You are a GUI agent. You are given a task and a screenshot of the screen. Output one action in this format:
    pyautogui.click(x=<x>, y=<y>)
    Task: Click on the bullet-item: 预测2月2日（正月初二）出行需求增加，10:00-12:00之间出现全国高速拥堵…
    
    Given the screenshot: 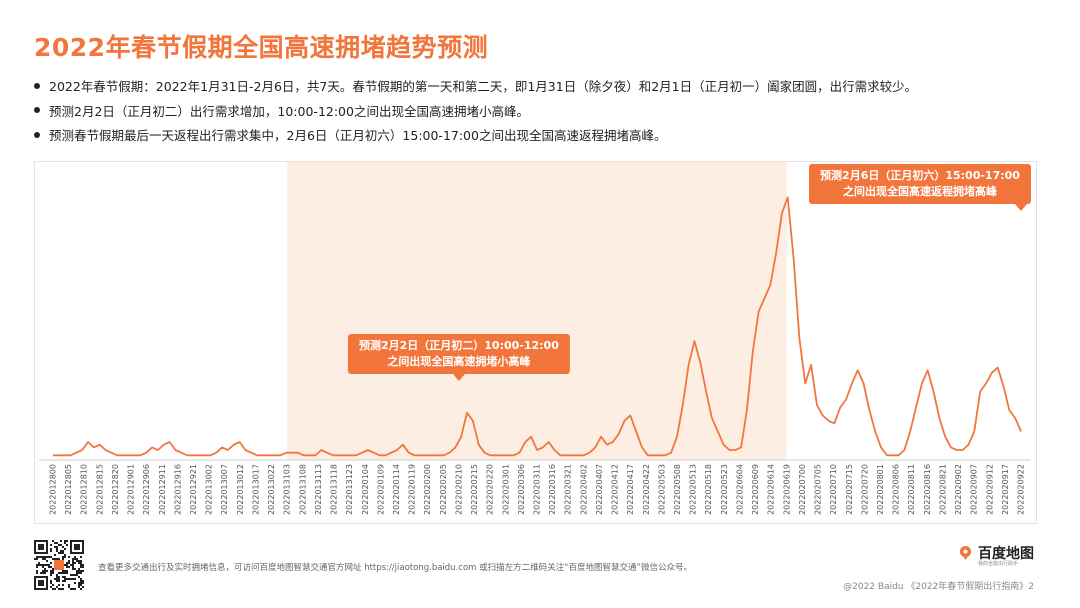 What is the action you would take?
    pyautogui.click(x=475, y=112)
    